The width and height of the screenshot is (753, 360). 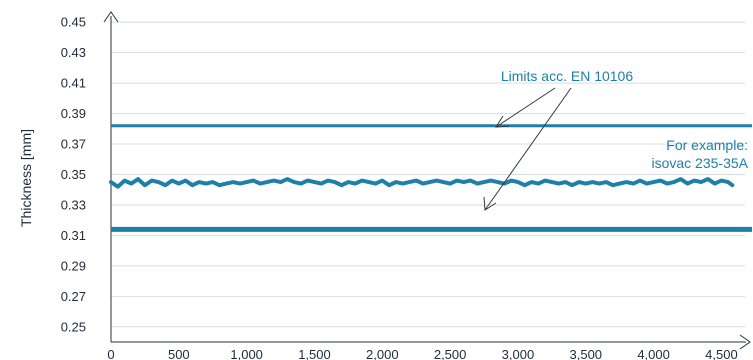 I want to click on y-tick-label: 0.25, so click(x=73, y=326).